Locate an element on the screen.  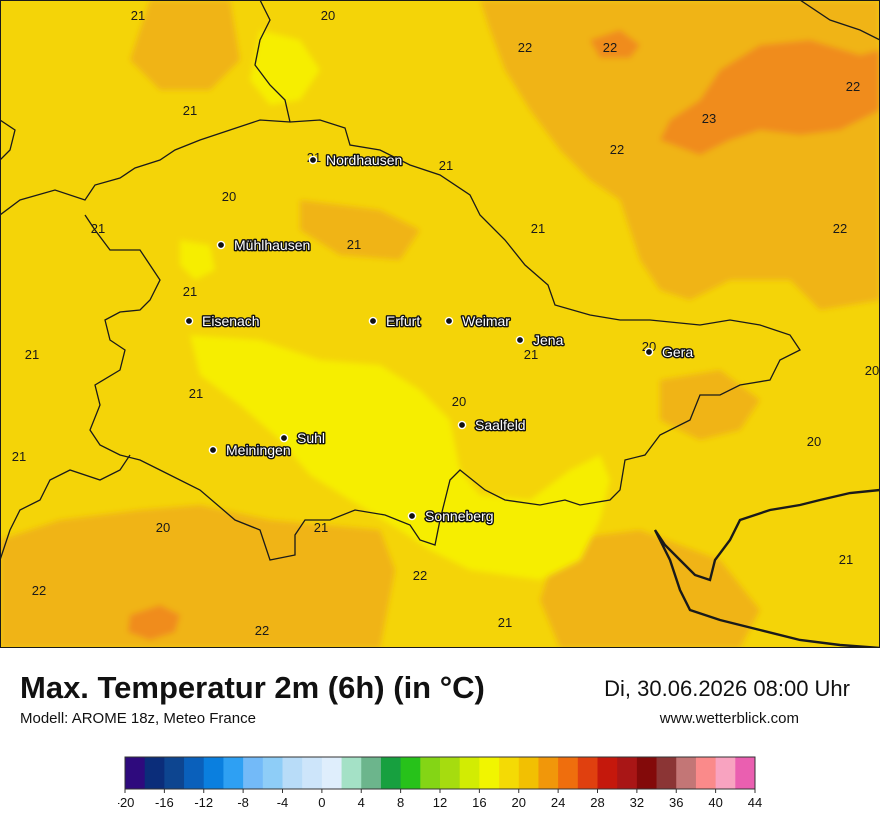
temperature-value: 23 is located at coordinates (709, 118).